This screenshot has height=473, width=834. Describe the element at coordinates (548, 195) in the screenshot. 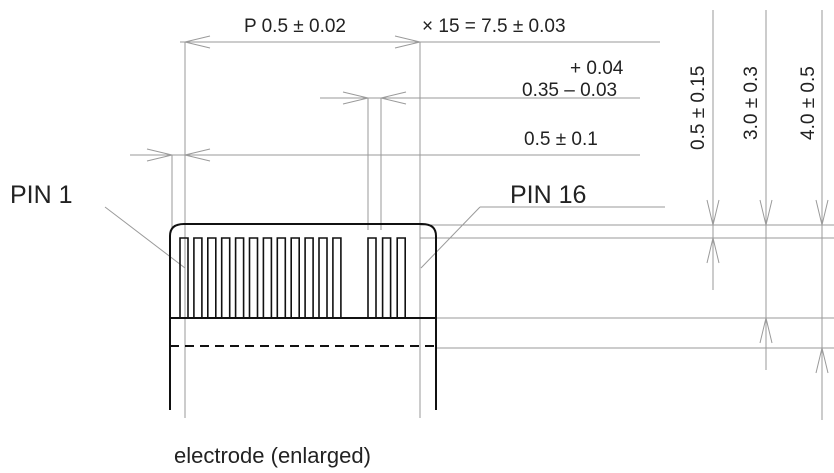

I see `pin16-label: PIN 16` at that location.